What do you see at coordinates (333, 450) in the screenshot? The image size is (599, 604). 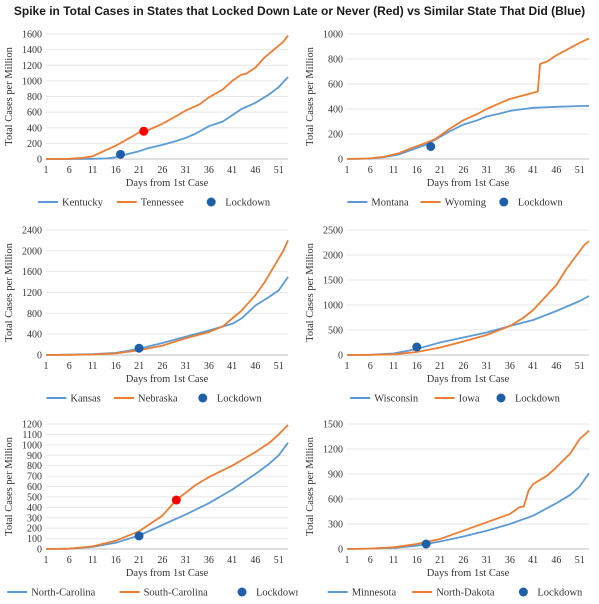 I see `y-tick-label: 1200` at bounding box center [333, 450].